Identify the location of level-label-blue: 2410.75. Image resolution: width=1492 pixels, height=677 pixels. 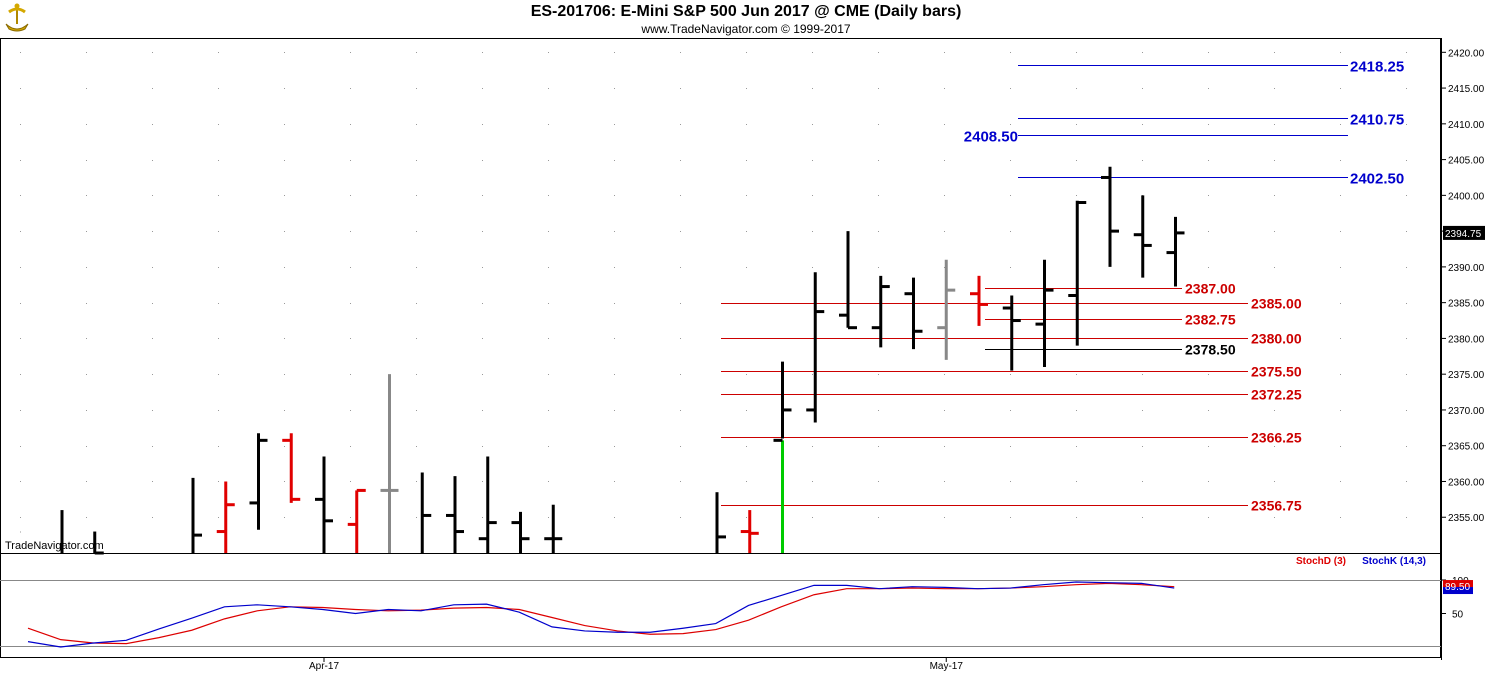
(1377, 120).